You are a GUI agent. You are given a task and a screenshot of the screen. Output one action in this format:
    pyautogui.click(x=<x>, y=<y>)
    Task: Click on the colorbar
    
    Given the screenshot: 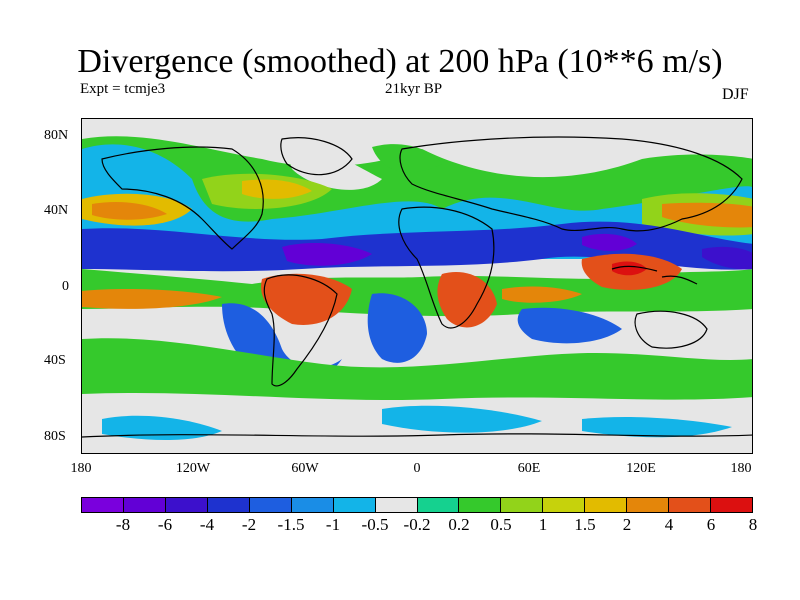 What is the action you would take?
    pyautogui.click(x=417, y=505)
    